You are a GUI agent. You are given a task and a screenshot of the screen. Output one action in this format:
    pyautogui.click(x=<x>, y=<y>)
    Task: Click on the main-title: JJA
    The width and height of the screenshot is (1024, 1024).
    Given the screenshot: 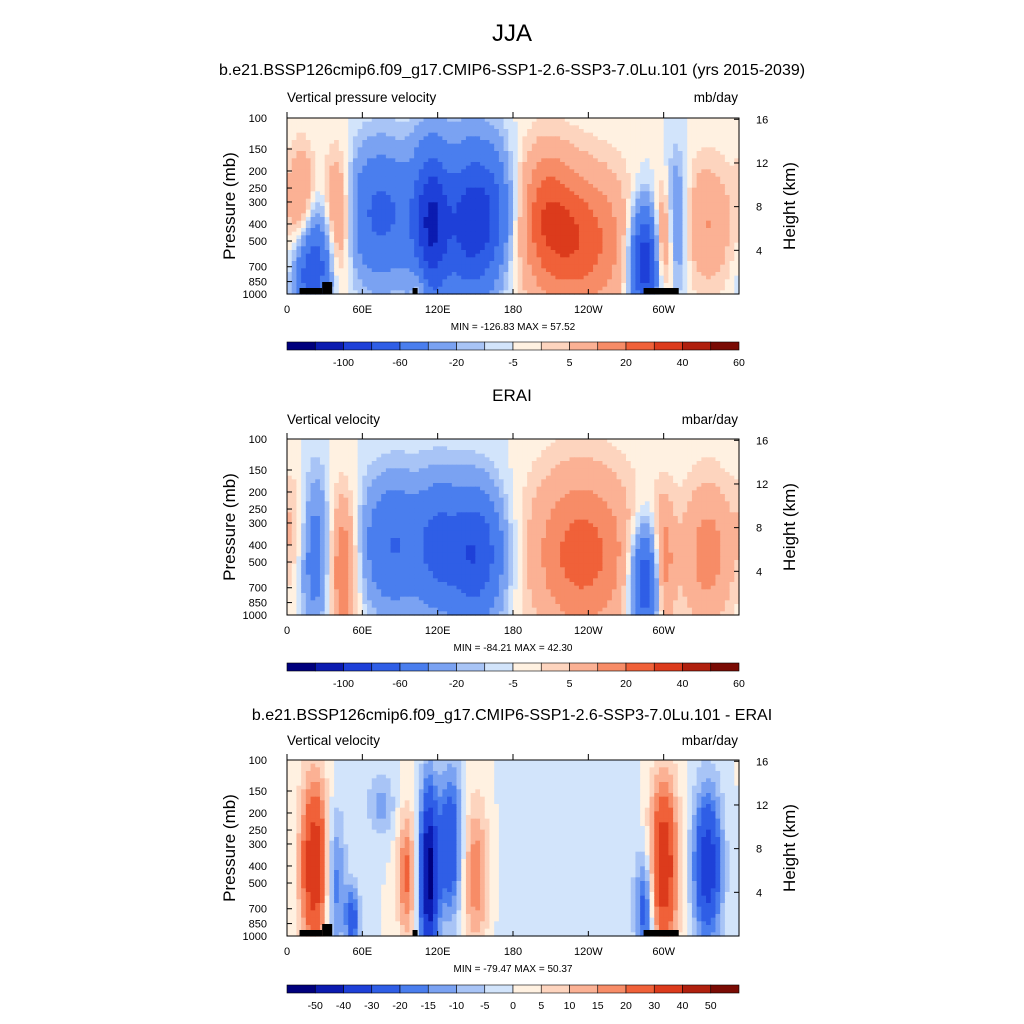 What is the action you would take?
    pyautogui.click(x=511, y=33)
    